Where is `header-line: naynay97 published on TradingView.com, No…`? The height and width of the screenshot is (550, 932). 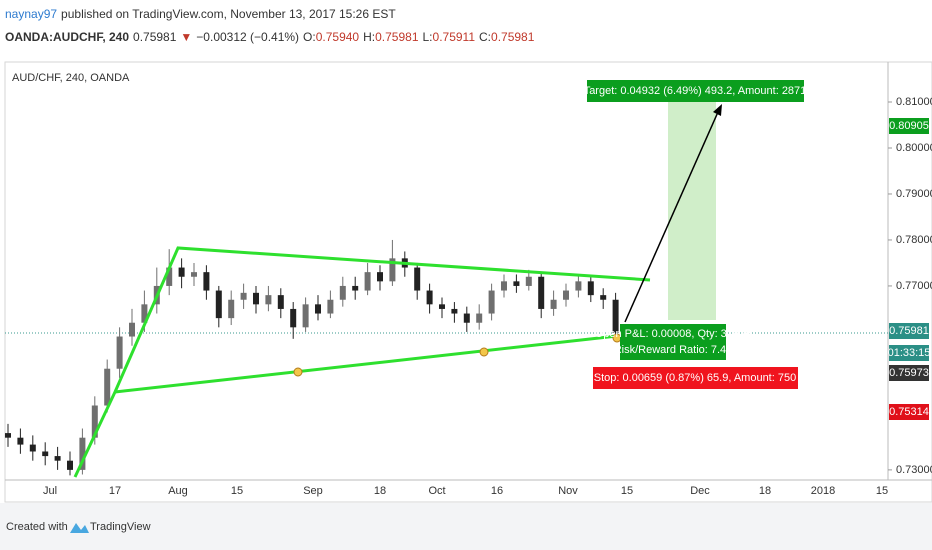
header-line: naynay97 published on TradingView.com, No… is located at coordinates (200, 14).